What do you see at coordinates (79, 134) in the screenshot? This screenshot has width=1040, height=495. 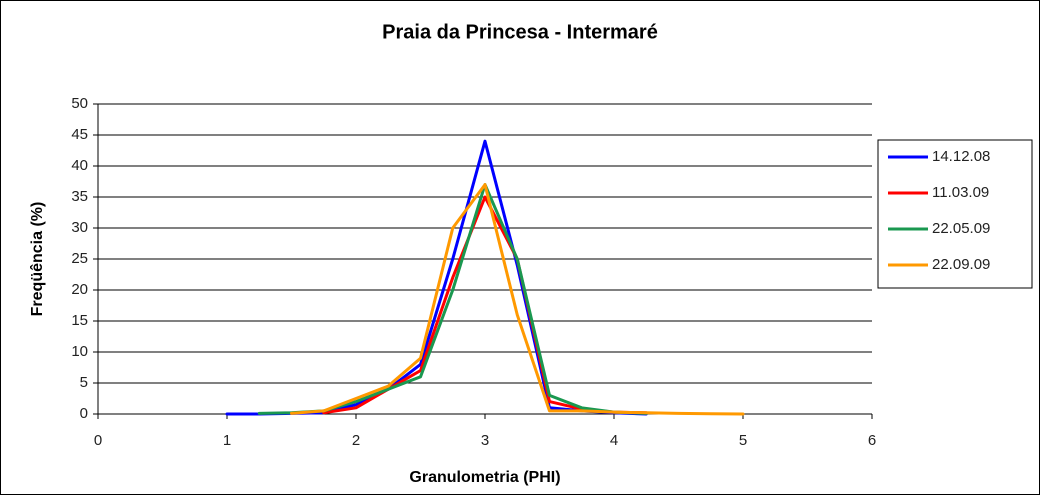 I see `y-tick-label: 45` at bounding box center [79, 134].